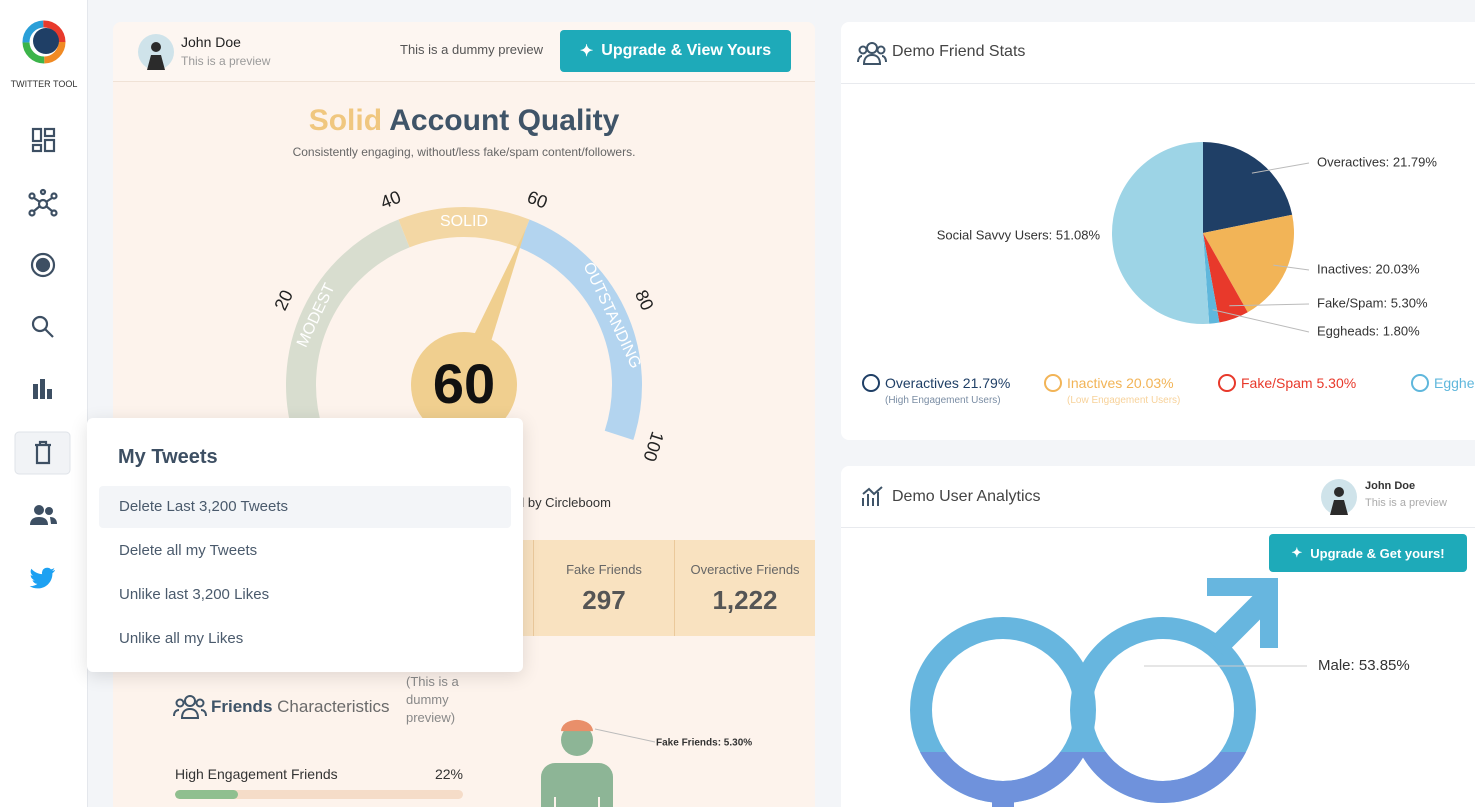 This screenshot has width=1475, height=807. I want to click on quality-title: Solid Account Quality, so click(464, 121).